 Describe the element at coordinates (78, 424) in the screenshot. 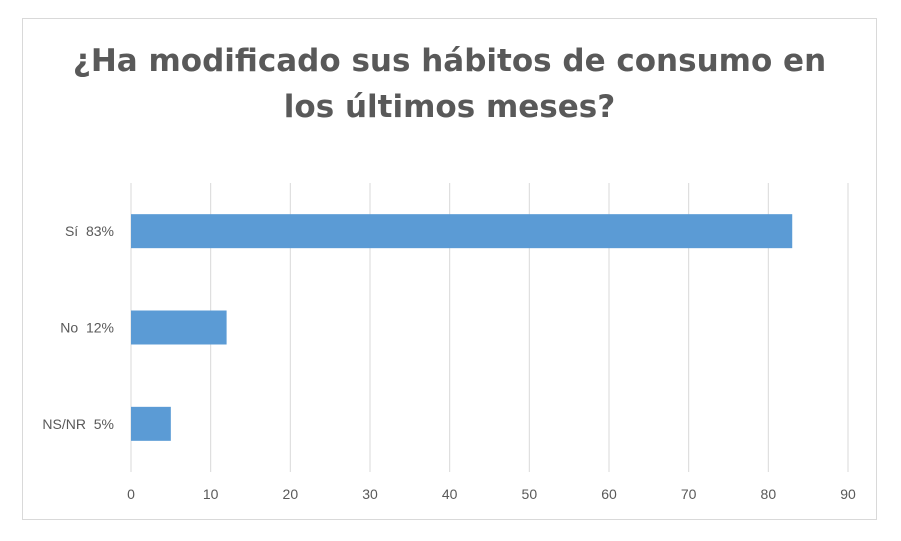

I see `category-label: NS/NR 5%` at that location.